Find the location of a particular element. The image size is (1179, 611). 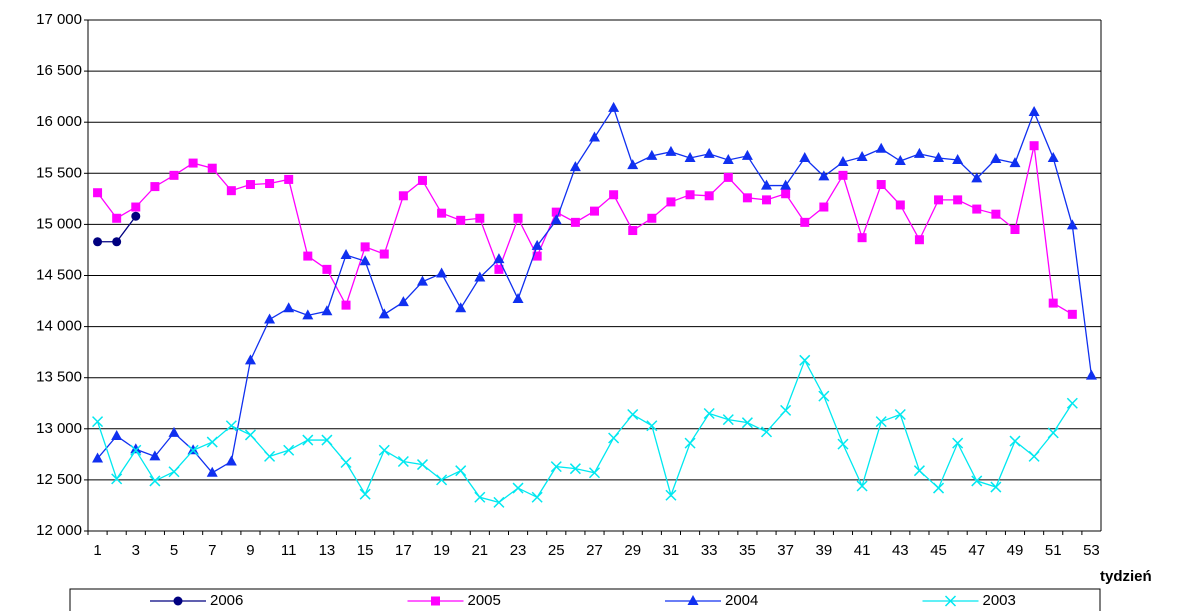

y-tick-label: 12 000 is located at coordinates (59, 530).